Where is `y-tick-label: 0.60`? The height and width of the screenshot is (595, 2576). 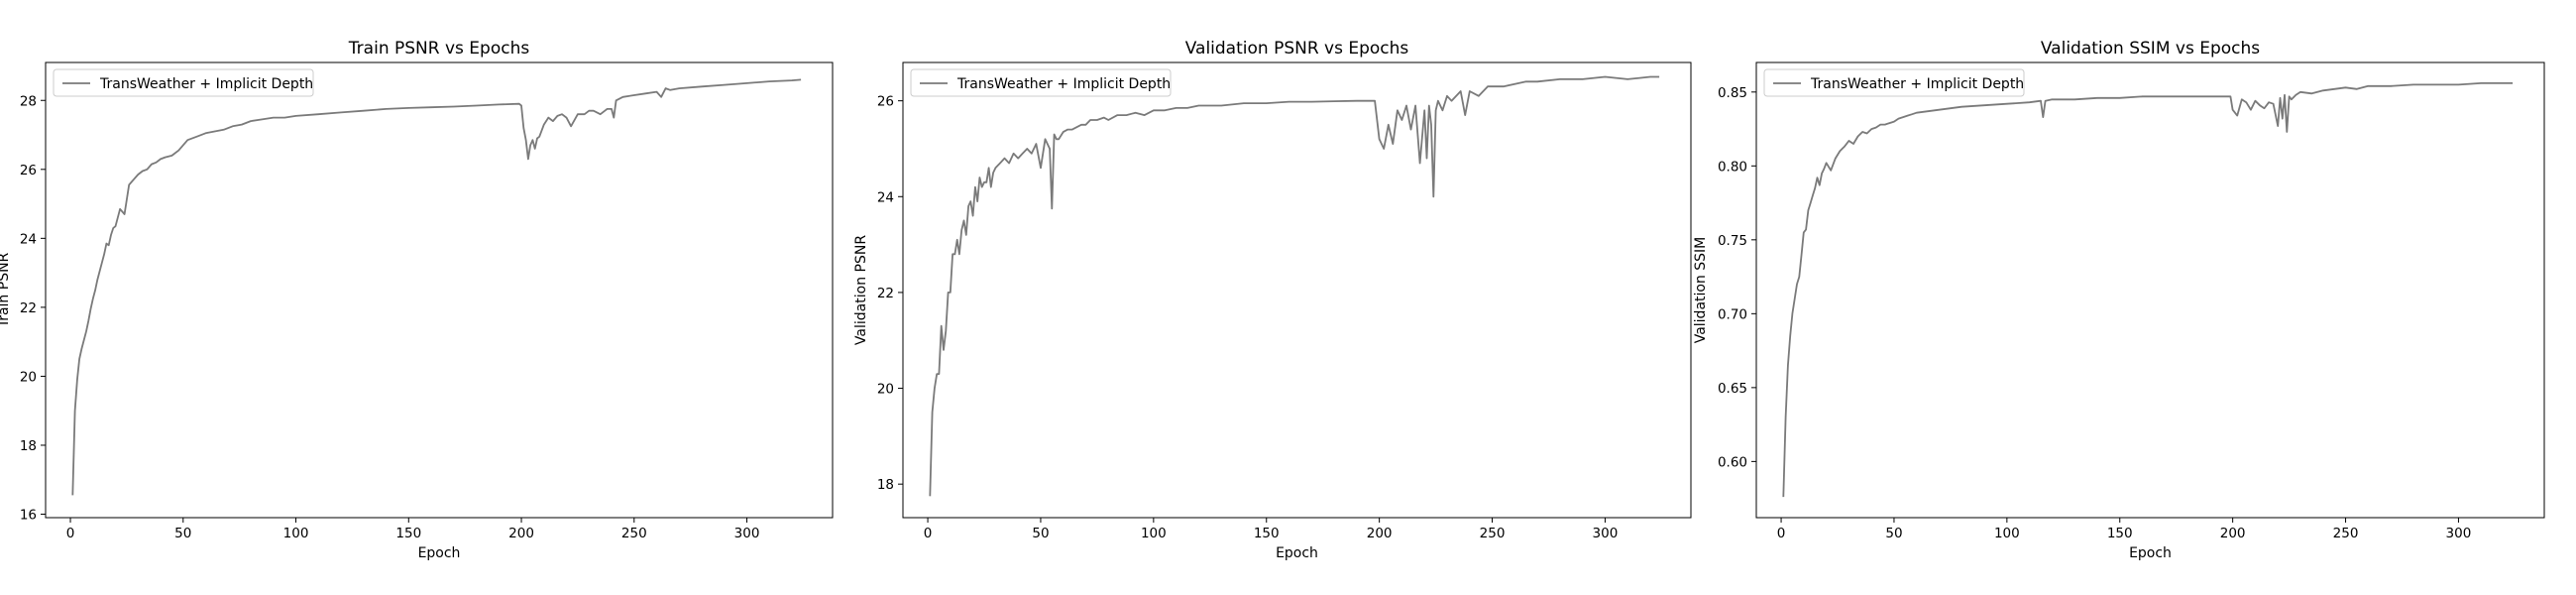 y-tick-label: 0.60 is located at coordinates (1732, 462).